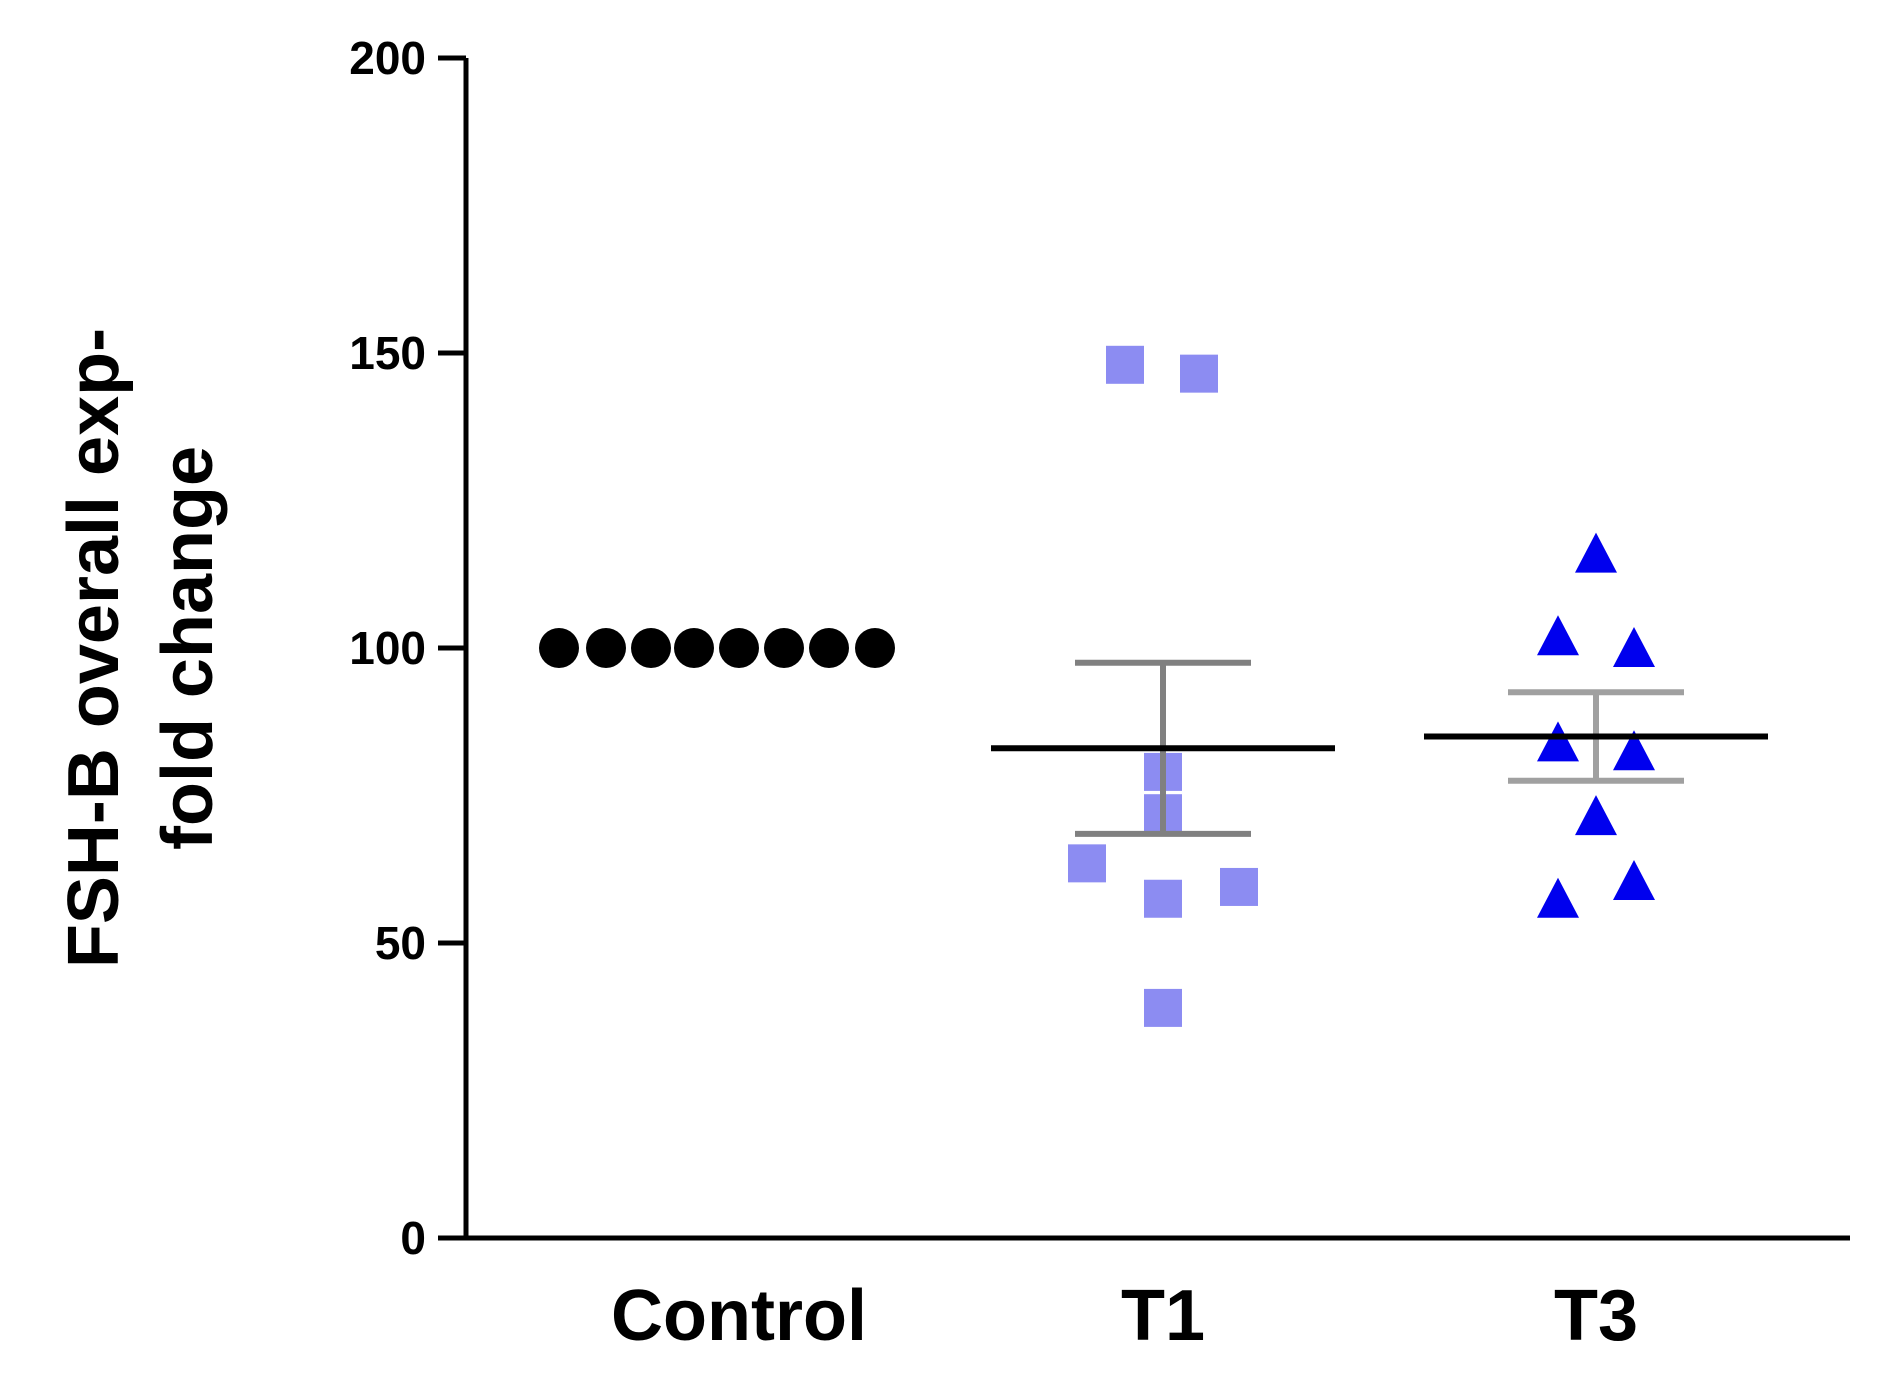  I want to click on x-category-label: Control, so click(739, 1316).